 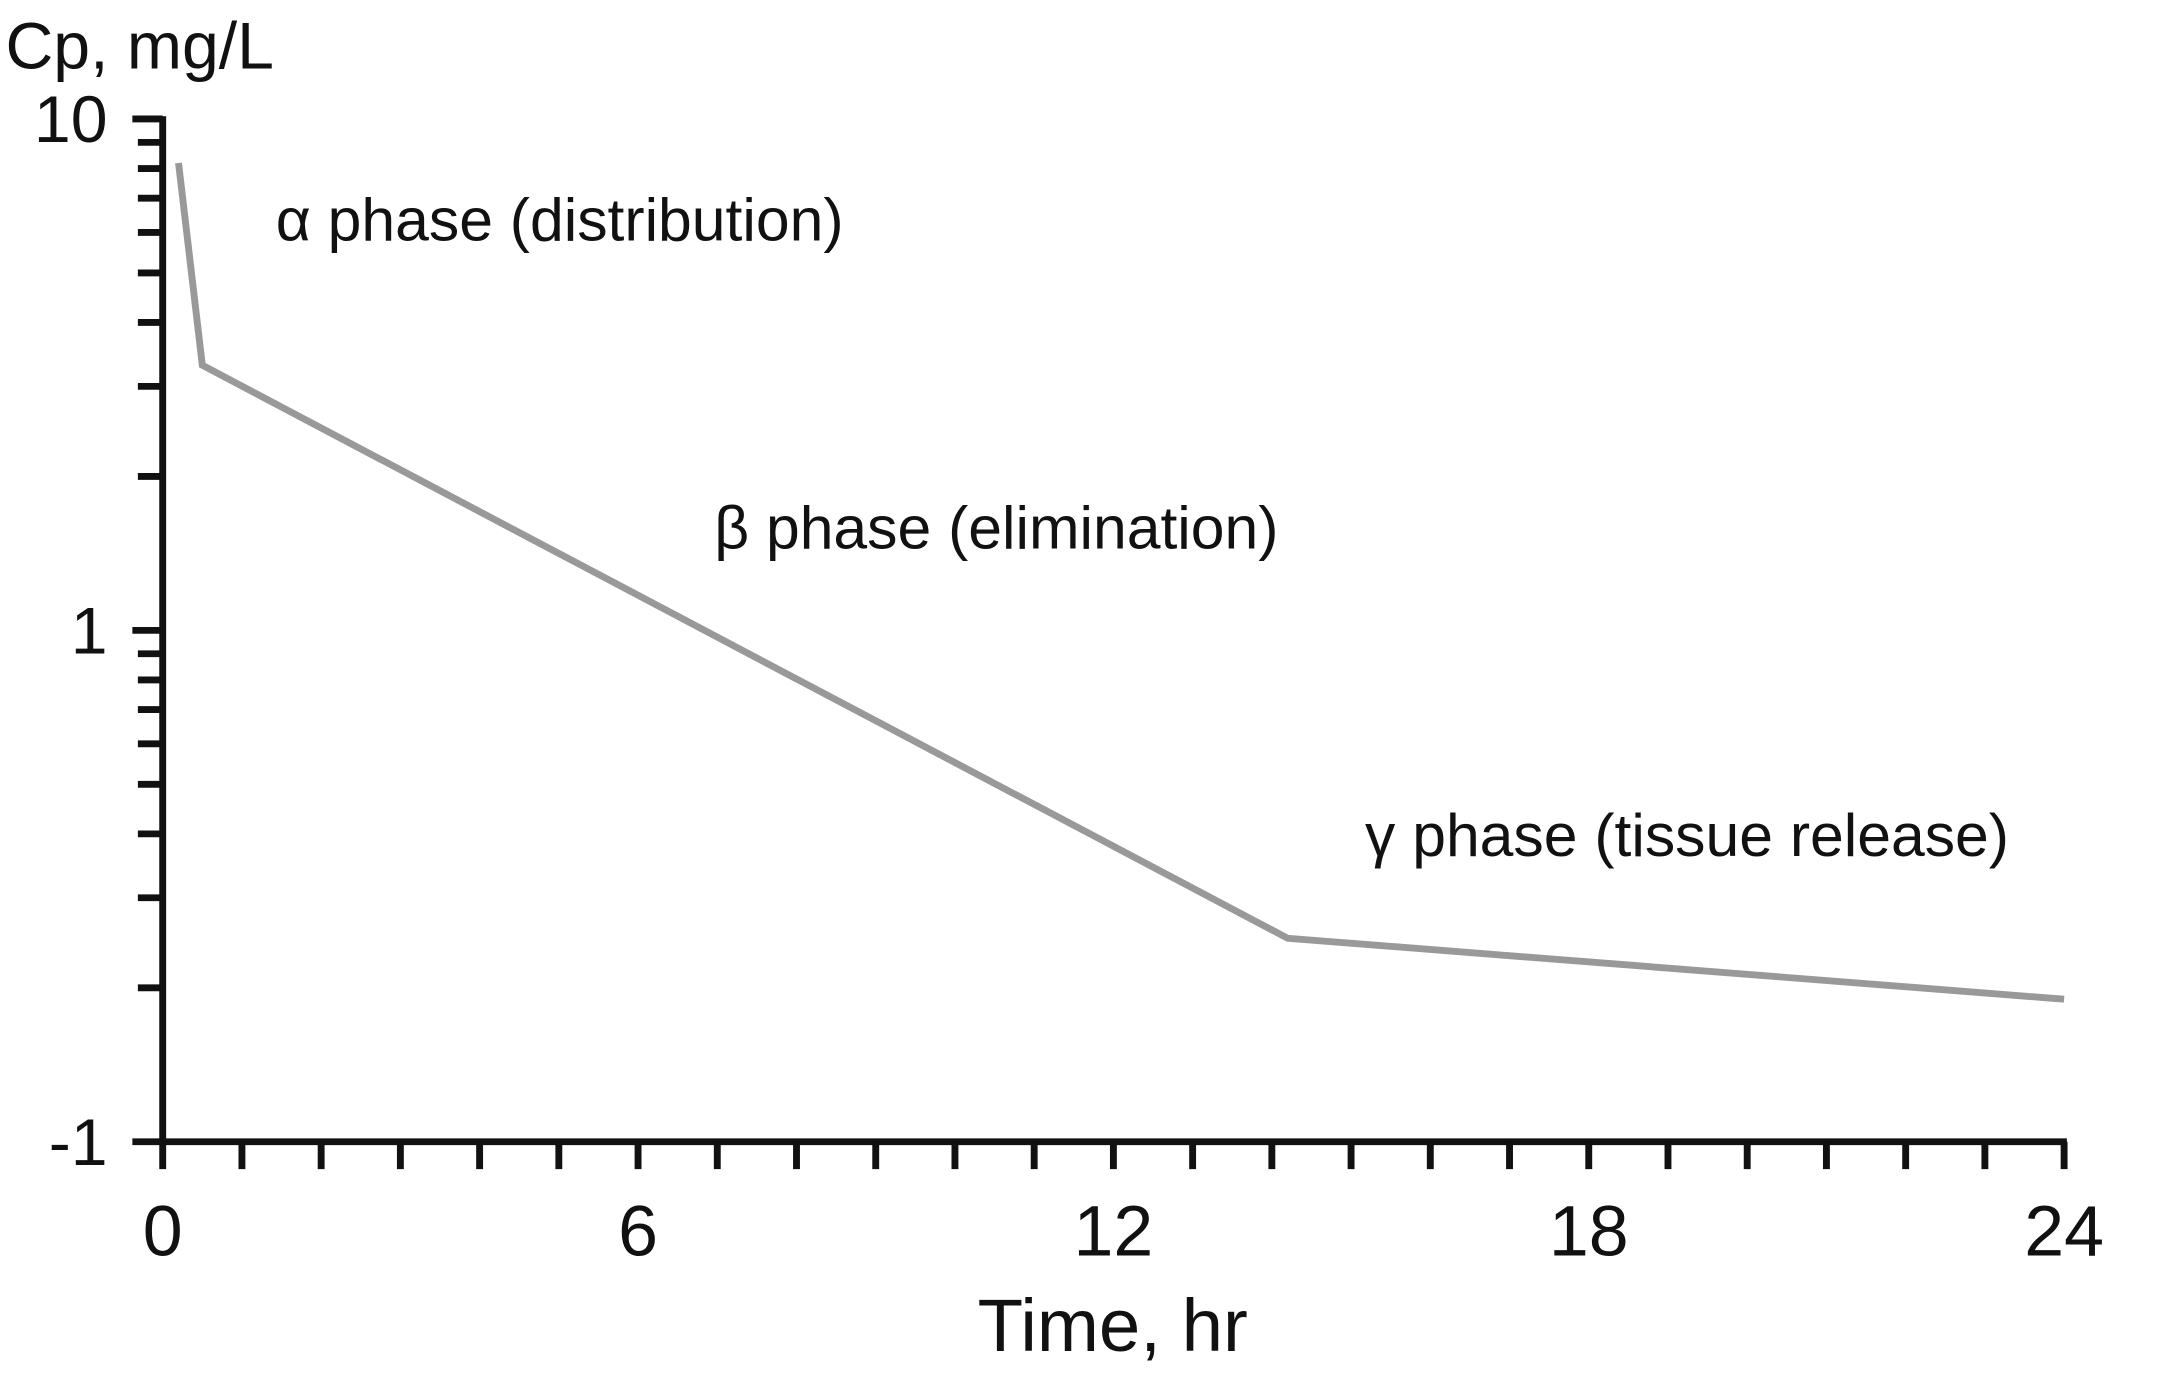 I want to click on y-axis-label: Cp, mg/L, so click(x=140, y=46).